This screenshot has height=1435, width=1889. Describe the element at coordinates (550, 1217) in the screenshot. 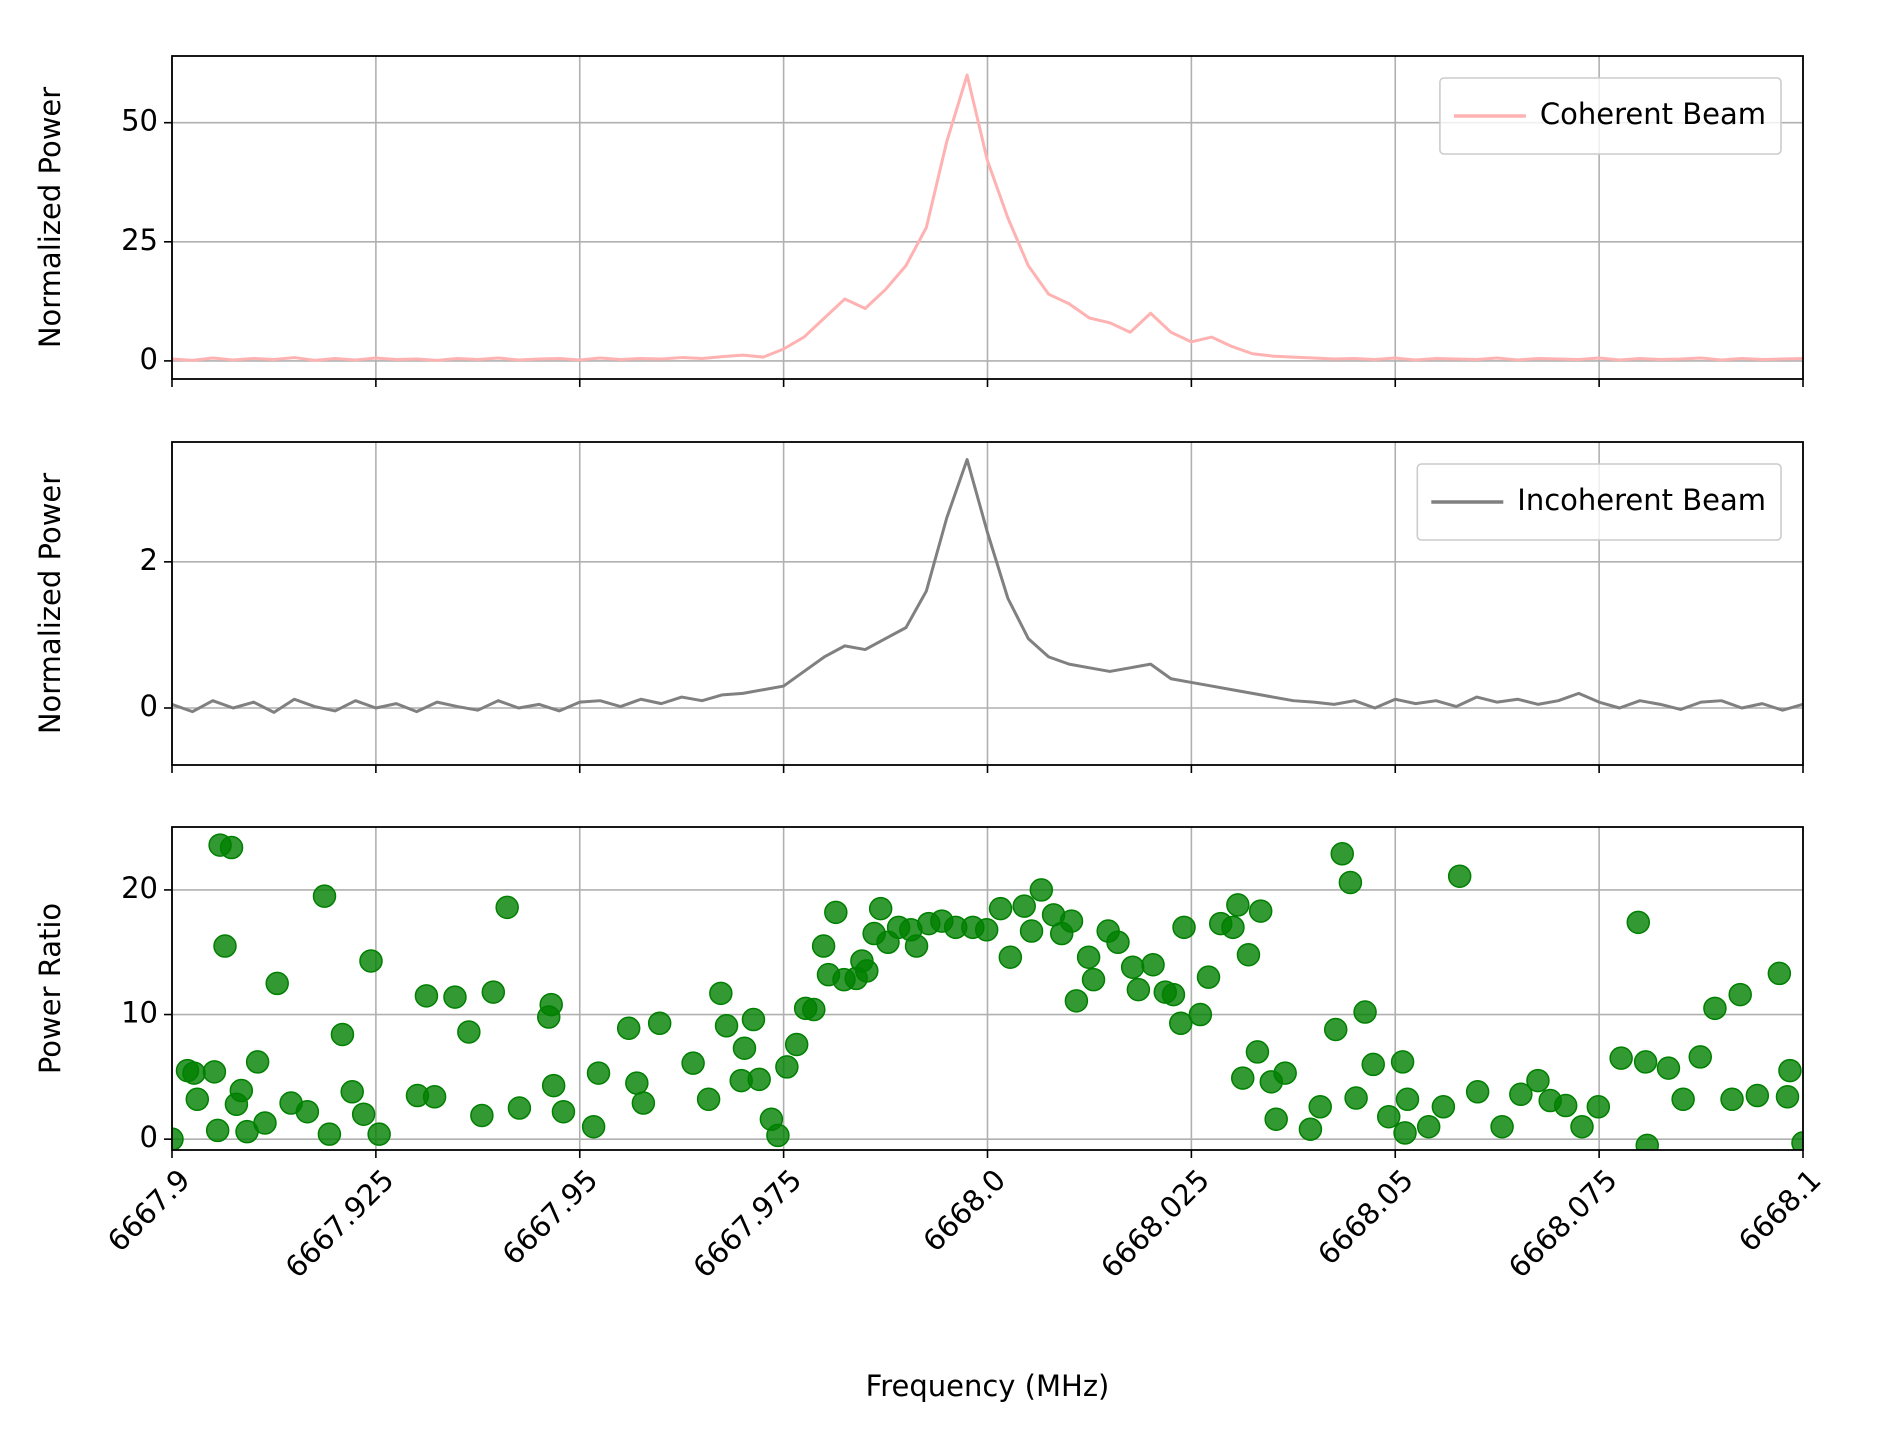

I see `x-tick-label: 6667.95` at that location.